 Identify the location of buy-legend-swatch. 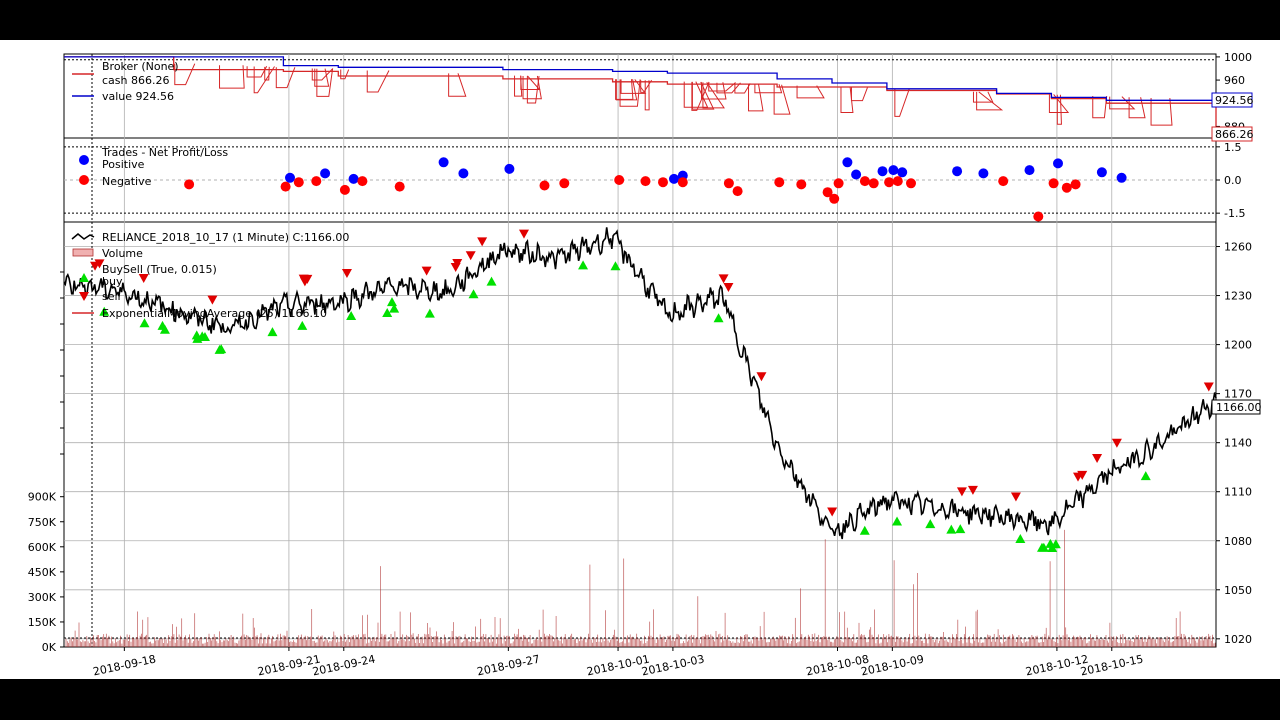
(84, 277).